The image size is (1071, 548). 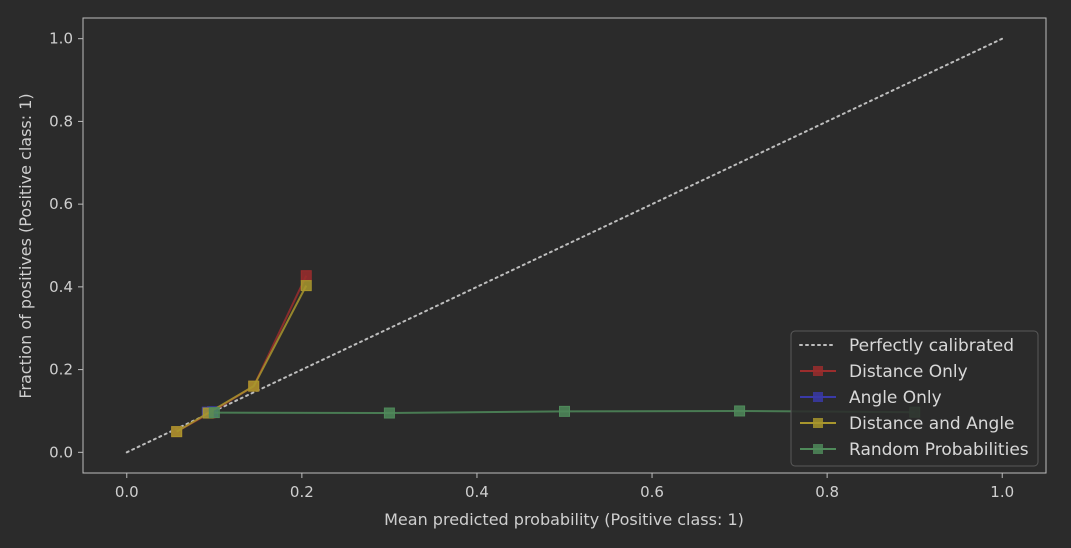 What do you see at coordinates (827, 492) in the screenshot?
I see `x-tick-label: 0.8` at bounding box center [827, 492].